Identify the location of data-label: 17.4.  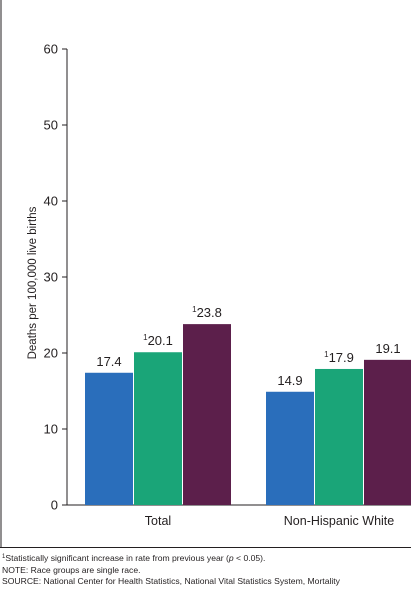
(108, 361).